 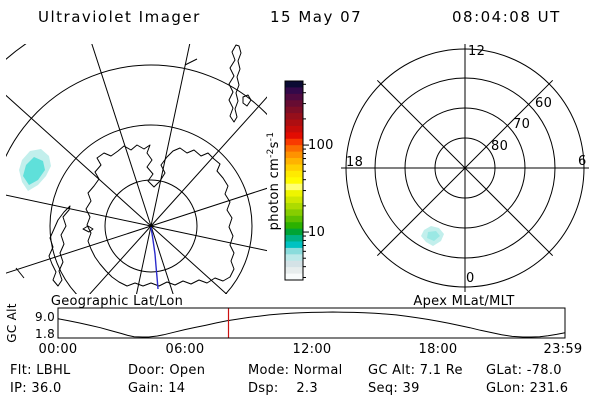 I want to click on mlt-label-12: 12, so click(x=477, y=51).